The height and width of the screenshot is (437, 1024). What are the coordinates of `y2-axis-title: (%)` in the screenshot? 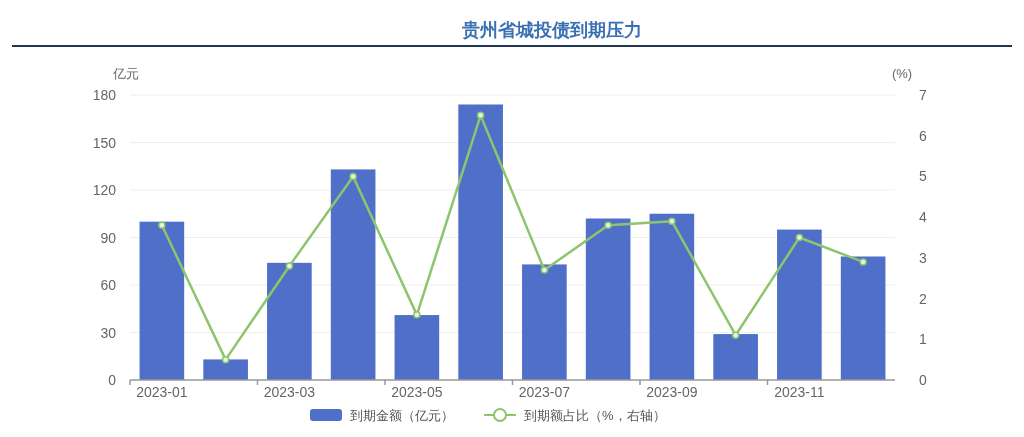 It's located at (902, 73).